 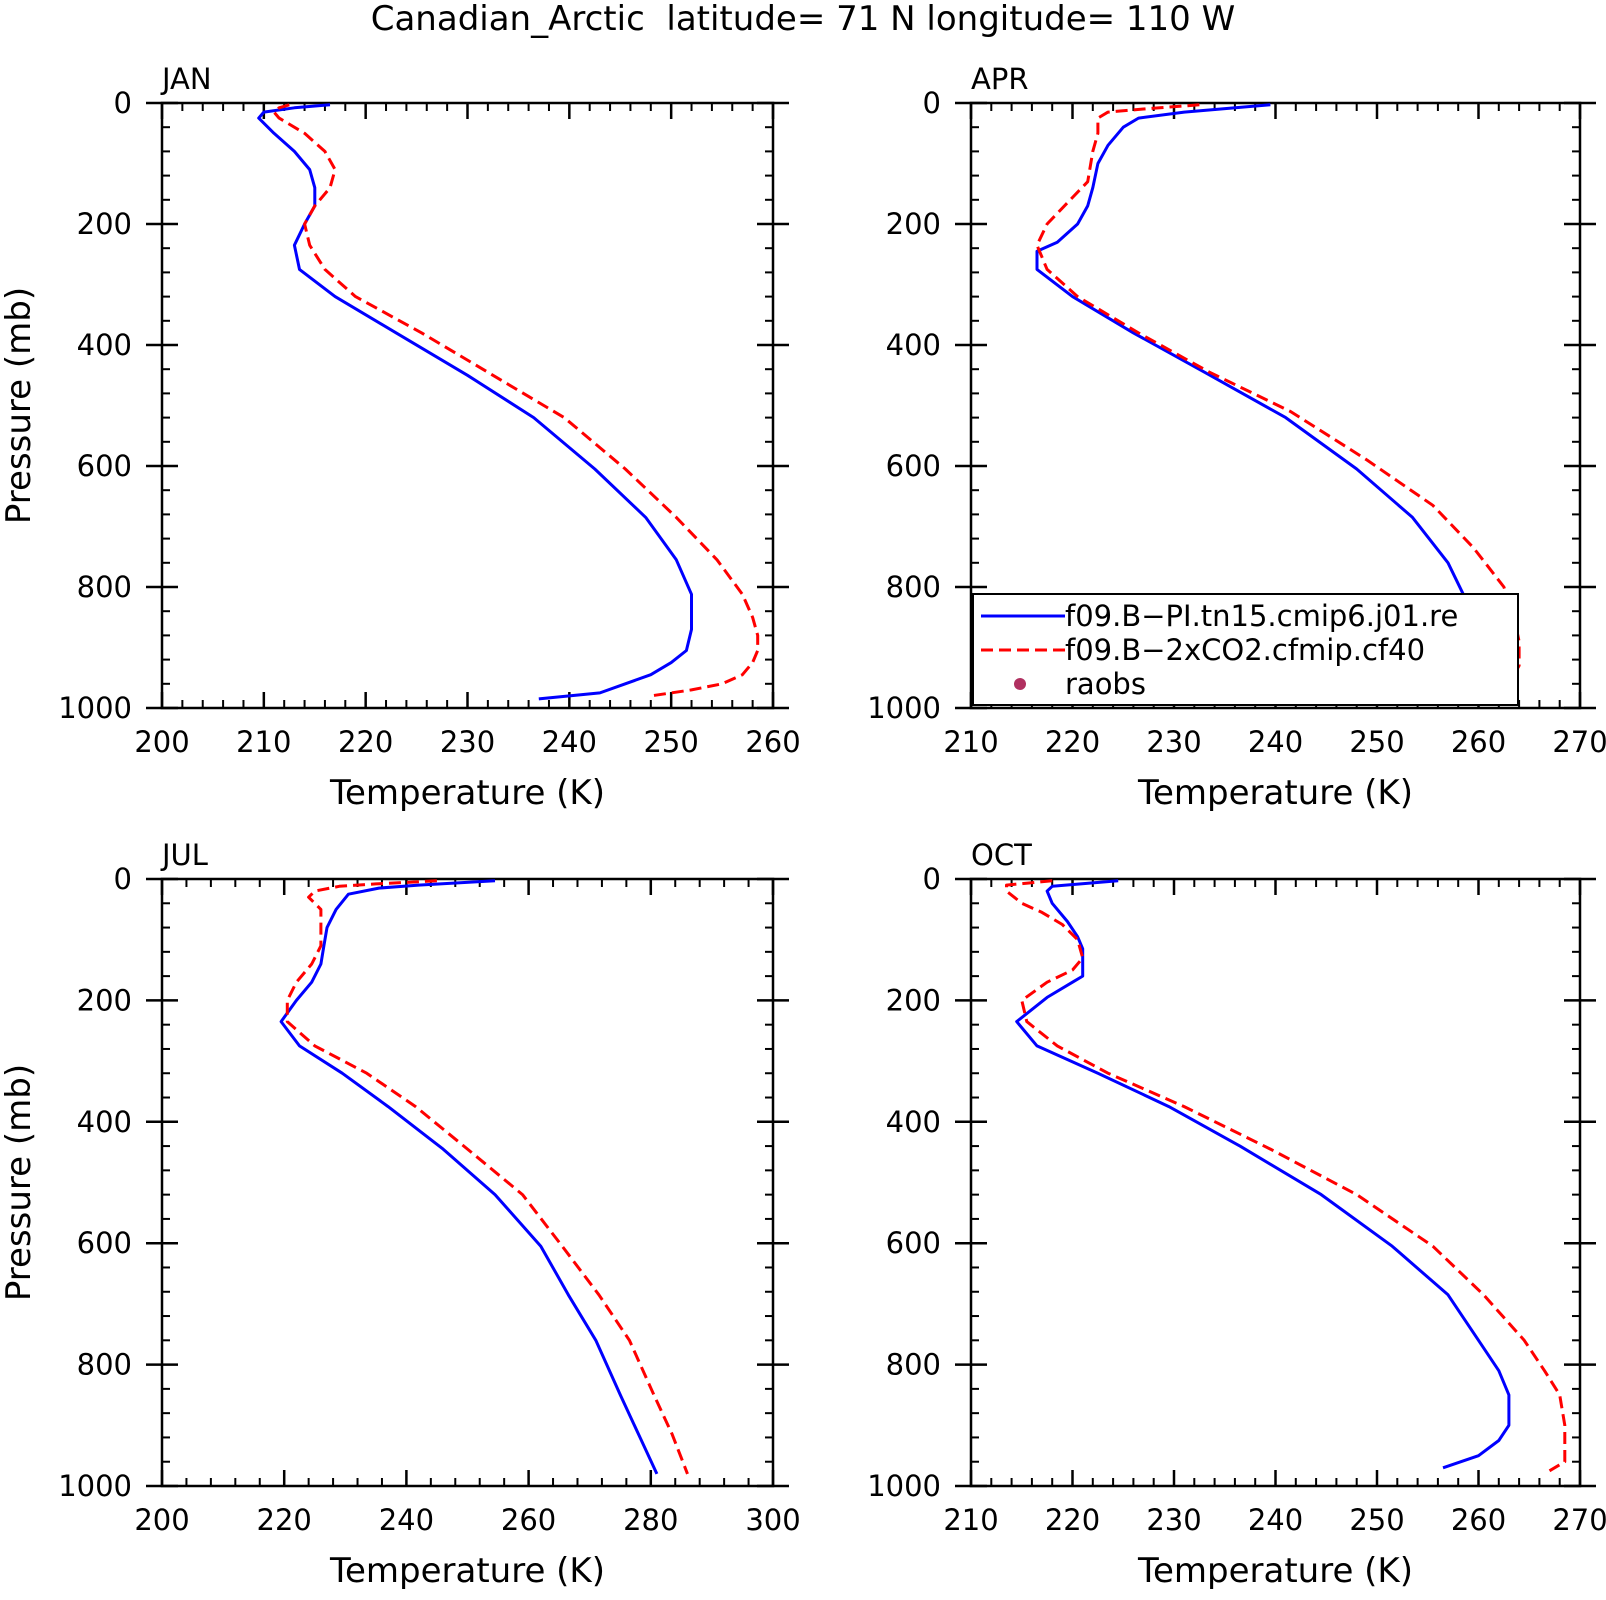 What do you see at coordinates (650, 1520) in the screenshot?
I see `x-tick-label: 280` at bounding box center [650, 1520].